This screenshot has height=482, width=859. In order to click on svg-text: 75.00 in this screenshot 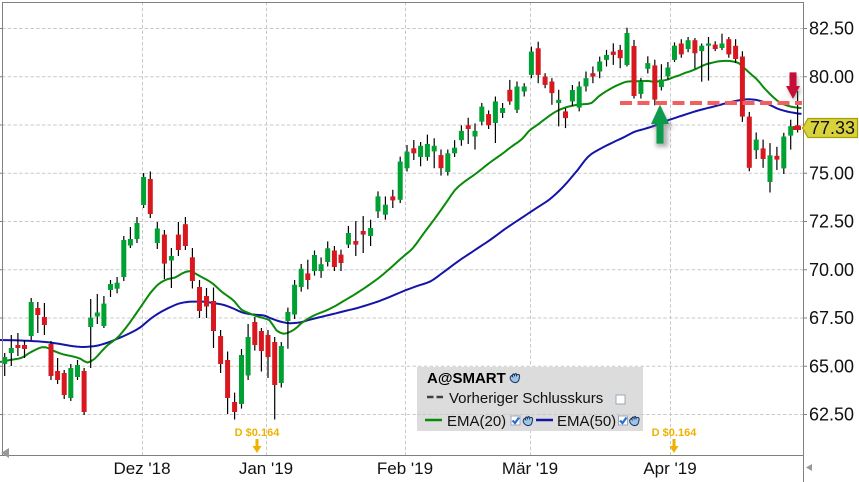, I will do `click(831, 173)`.